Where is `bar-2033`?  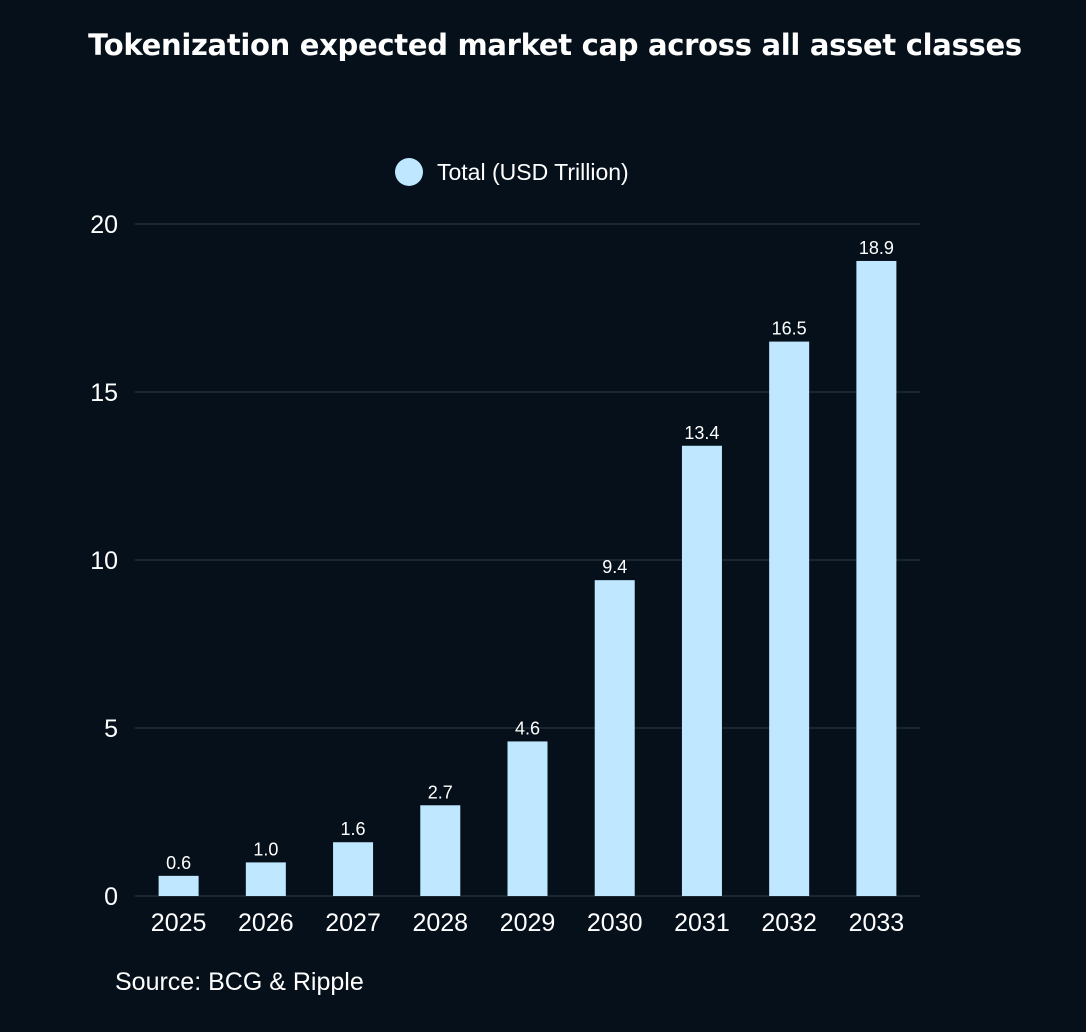 bar-2033 is located at coordinates (876, 578).